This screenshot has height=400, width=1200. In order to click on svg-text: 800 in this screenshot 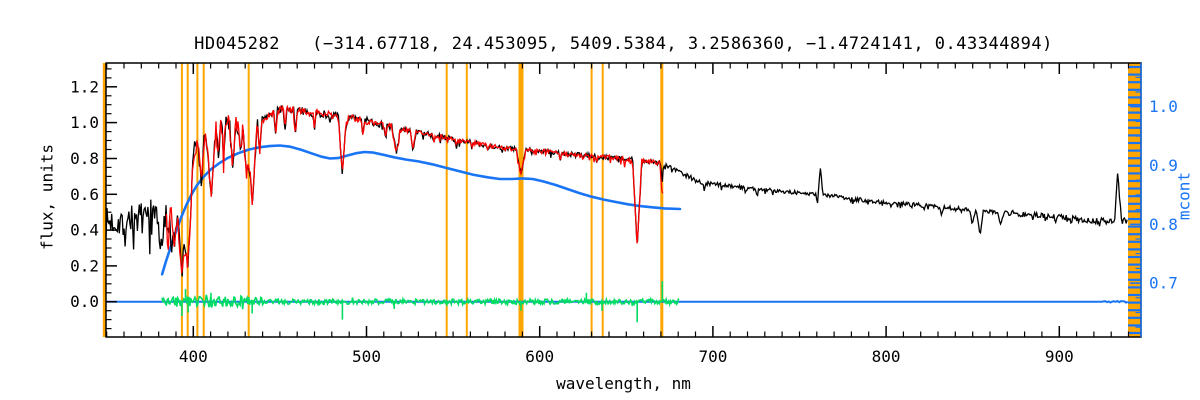, I will do `click(886, 356)`.